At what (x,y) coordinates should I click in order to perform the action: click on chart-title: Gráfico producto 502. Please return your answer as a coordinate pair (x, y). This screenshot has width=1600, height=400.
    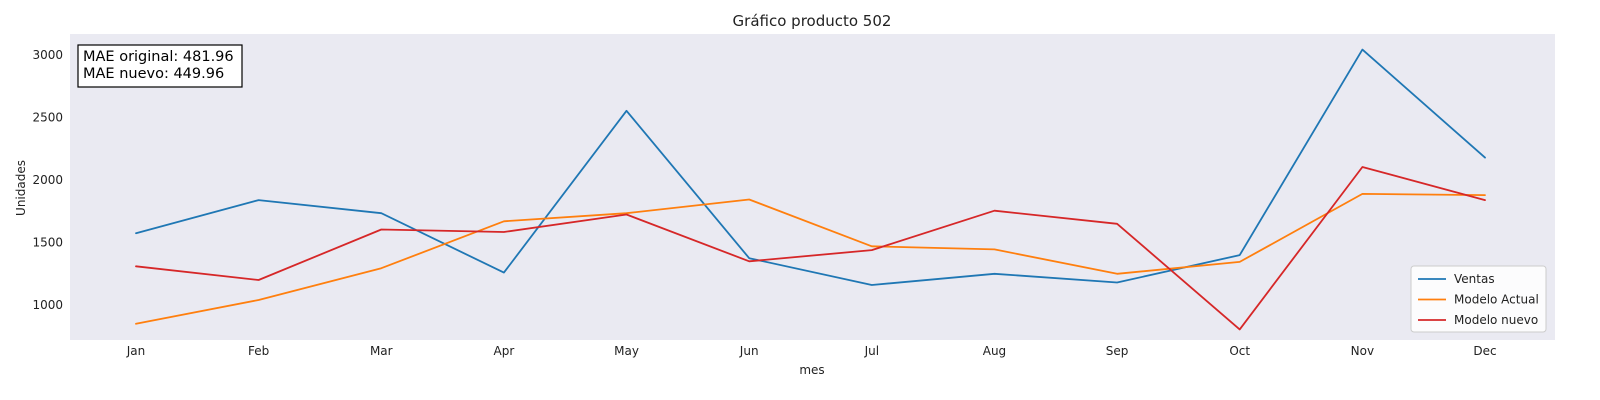
    Looking at the image, I should click on (812, 21).